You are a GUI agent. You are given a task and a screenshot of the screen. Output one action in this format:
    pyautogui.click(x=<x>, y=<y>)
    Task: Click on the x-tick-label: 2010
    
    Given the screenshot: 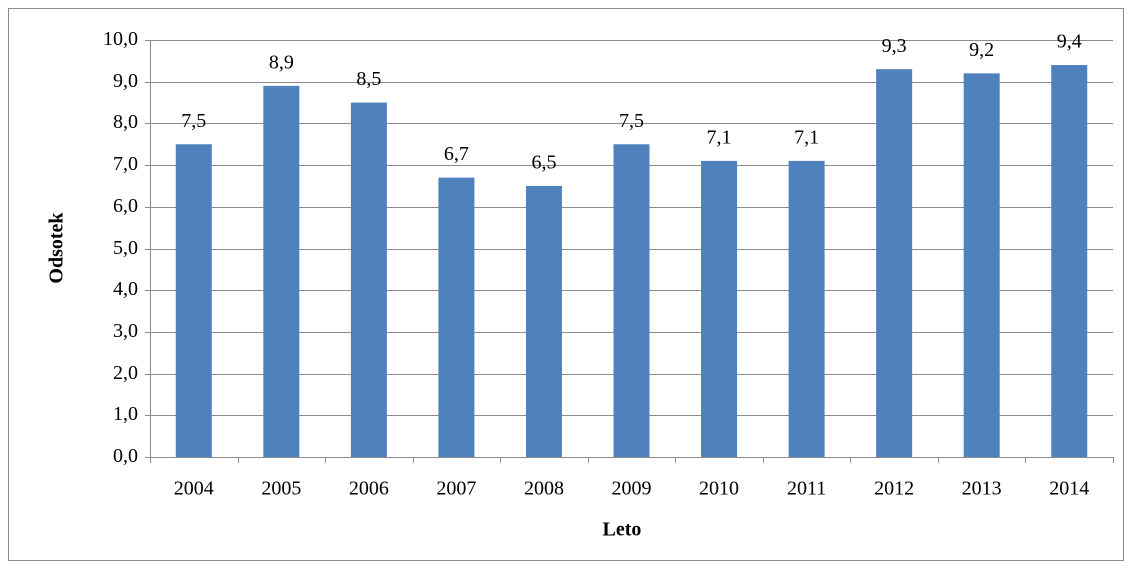 What is the action you would take?
    pyautogui.click(x=719, y=489)
    